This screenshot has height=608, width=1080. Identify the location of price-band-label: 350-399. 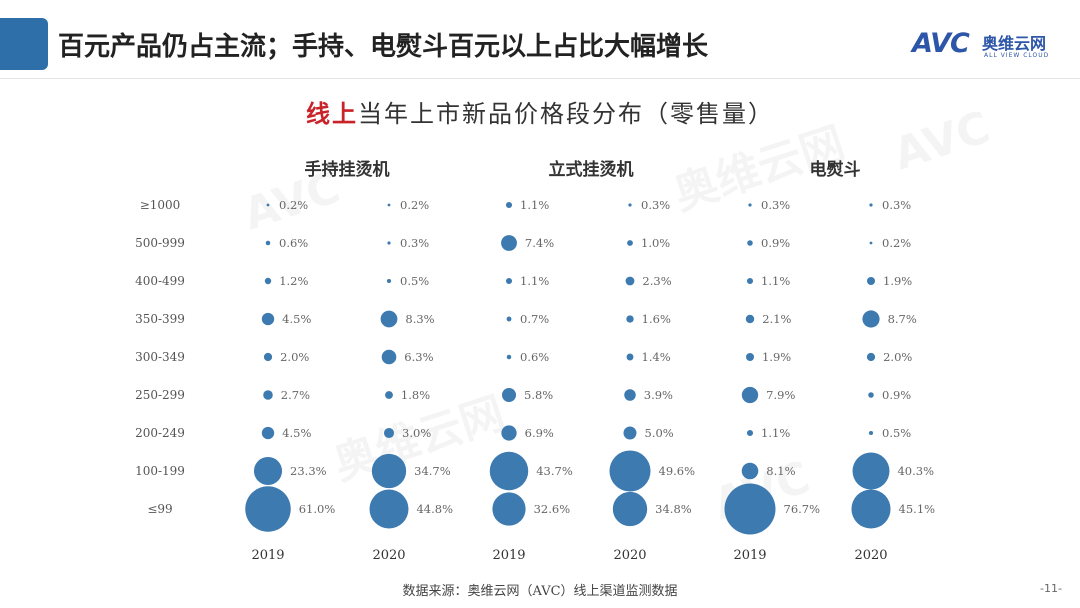
(160, 319).